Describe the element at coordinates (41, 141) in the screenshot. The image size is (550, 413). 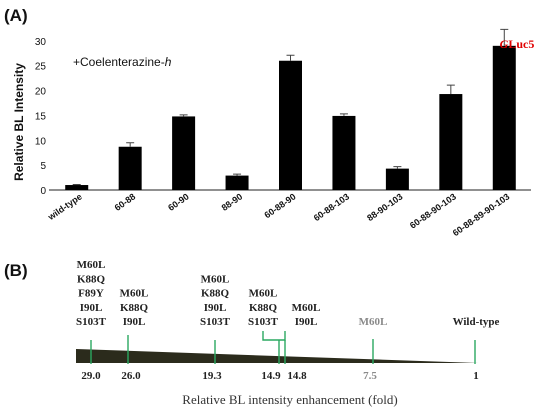
I see `y-tick-label: 10` at that location.